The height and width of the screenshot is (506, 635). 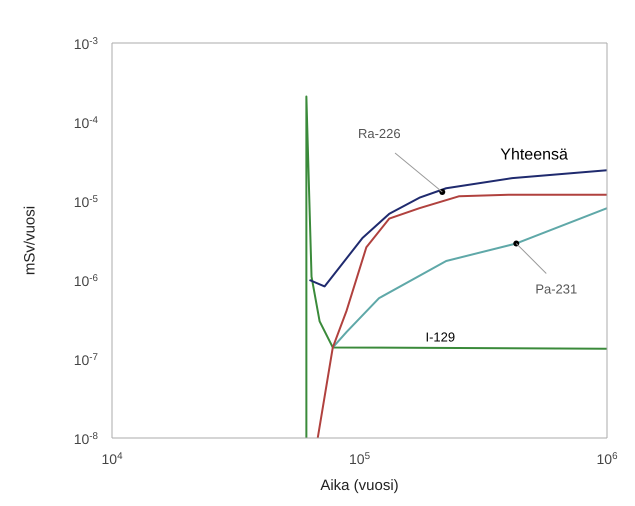 What do you see at coordinates (379, 133) in the screenshot?
I see `annotation: Ra-226` at bounding box center [379, 133].